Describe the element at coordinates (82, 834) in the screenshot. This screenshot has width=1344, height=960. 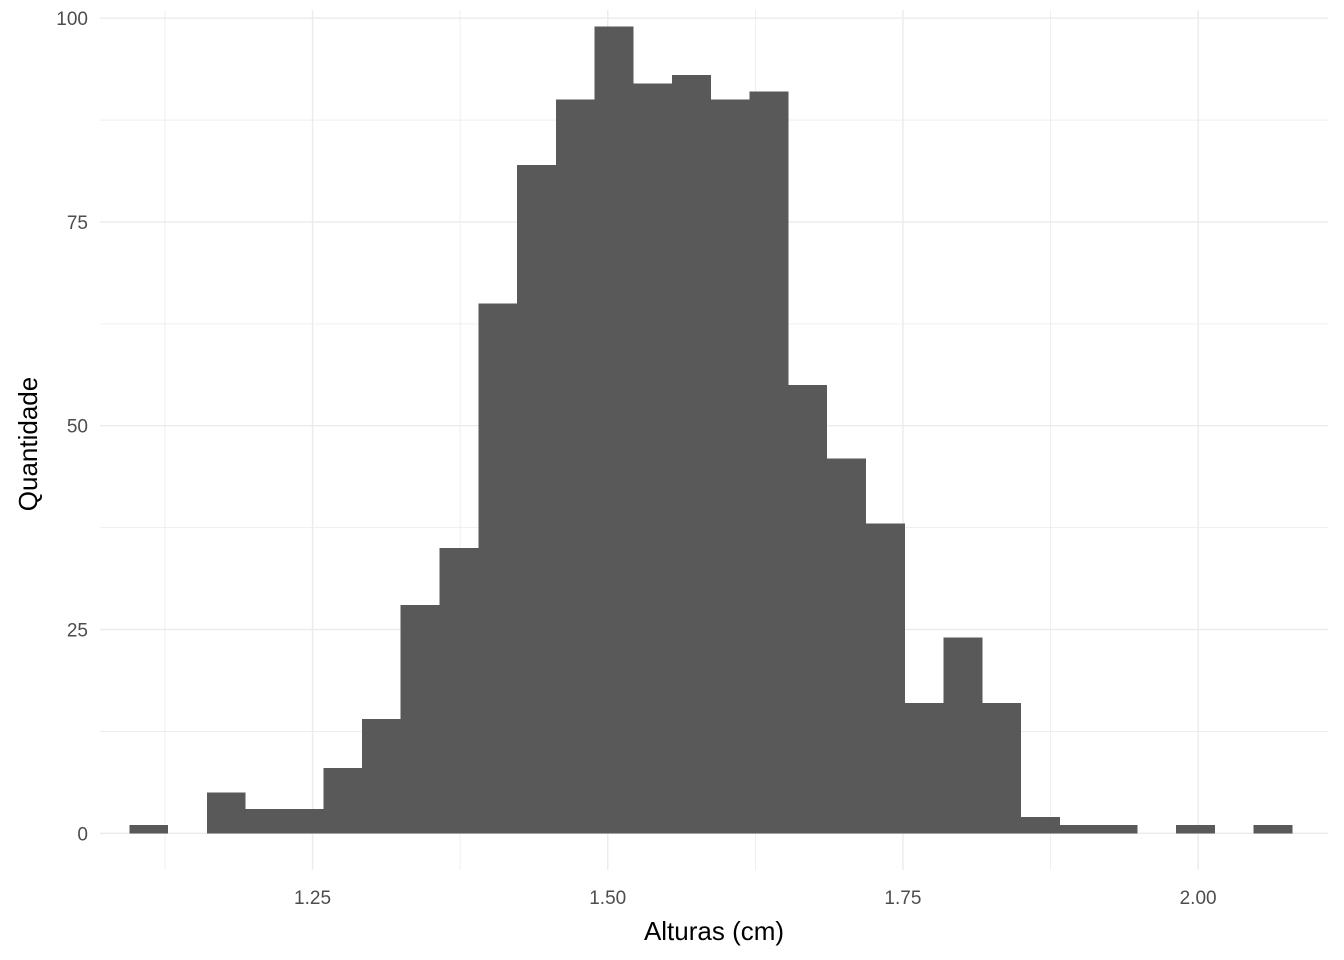
I see `y-tick-label: 0` at that location.